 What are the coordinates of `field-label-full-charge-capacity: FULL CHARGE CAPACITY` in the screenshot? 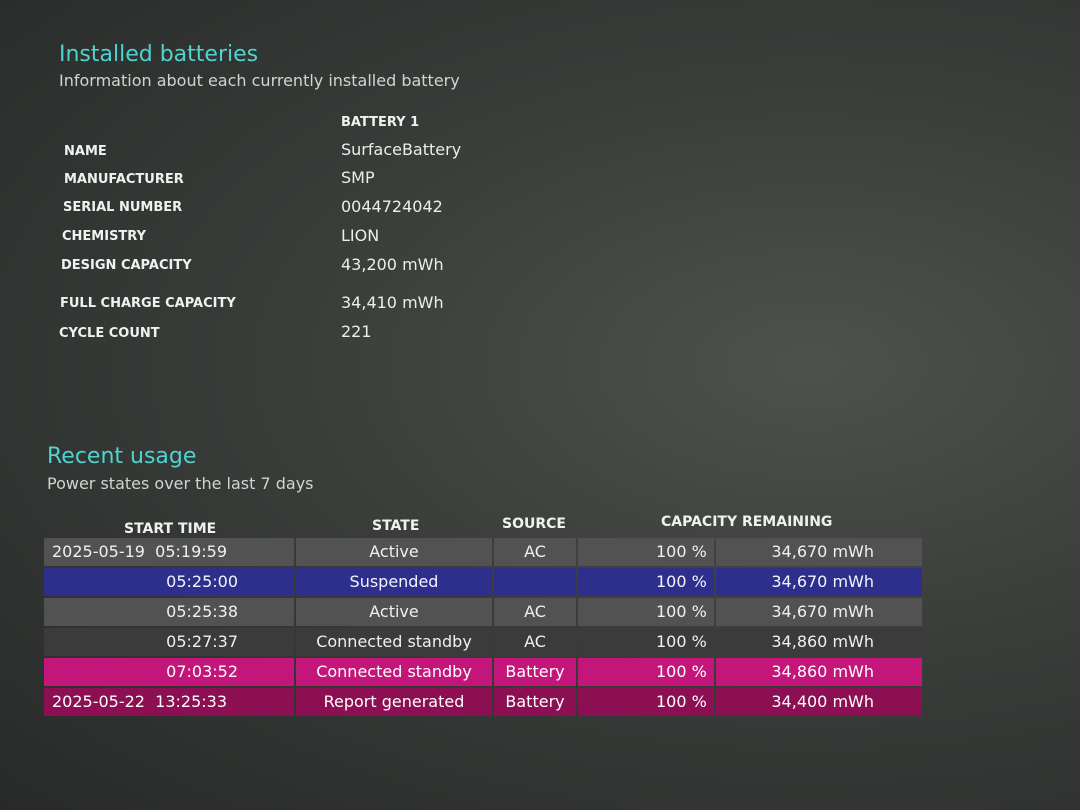 It's located at (148, 303).